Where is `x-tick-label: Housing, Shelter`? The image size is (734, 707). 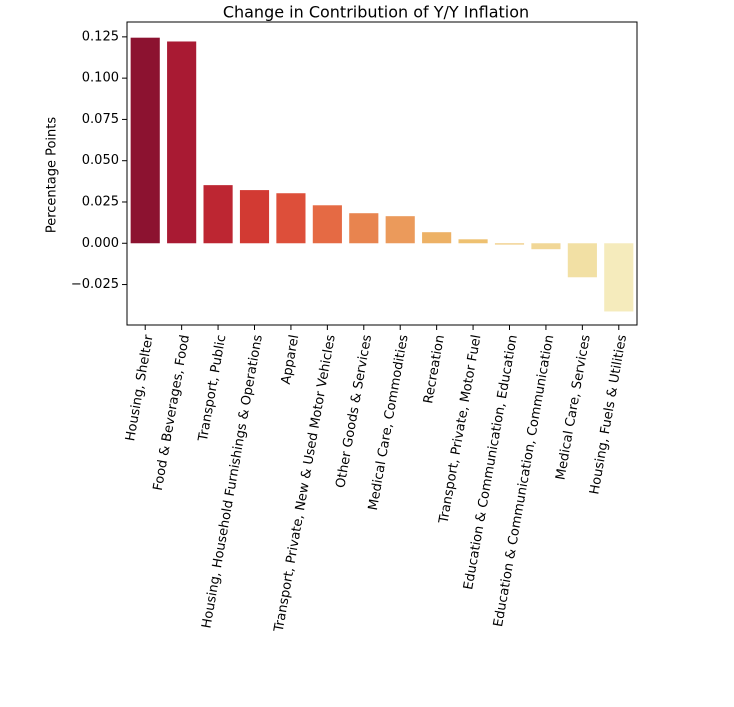
x-tick-label: Housing, Shelter is located at coordinates (140, 387).